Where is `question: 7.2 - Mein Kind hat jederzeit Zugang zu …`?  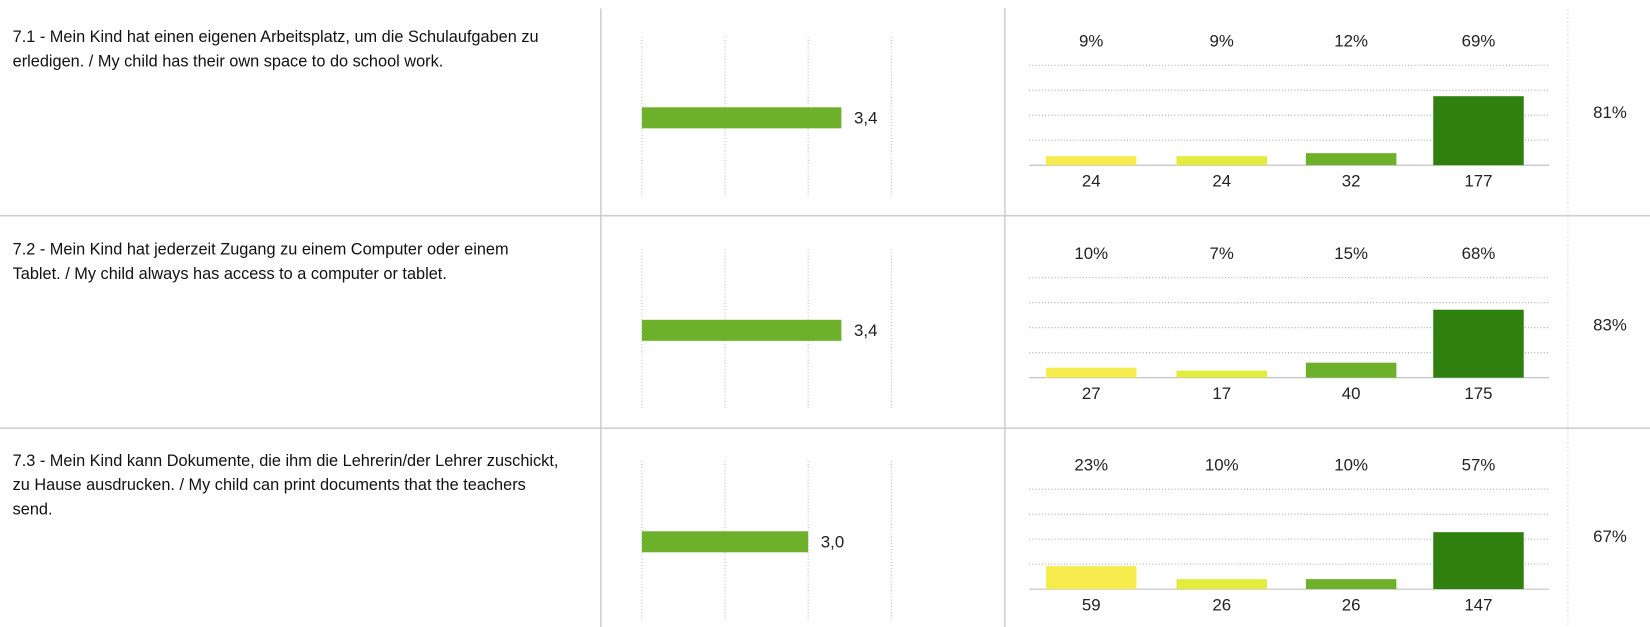
question: 7.2 - Mein Kind hat jederzeit Zugang zu … is located at coordinates (260, 261).